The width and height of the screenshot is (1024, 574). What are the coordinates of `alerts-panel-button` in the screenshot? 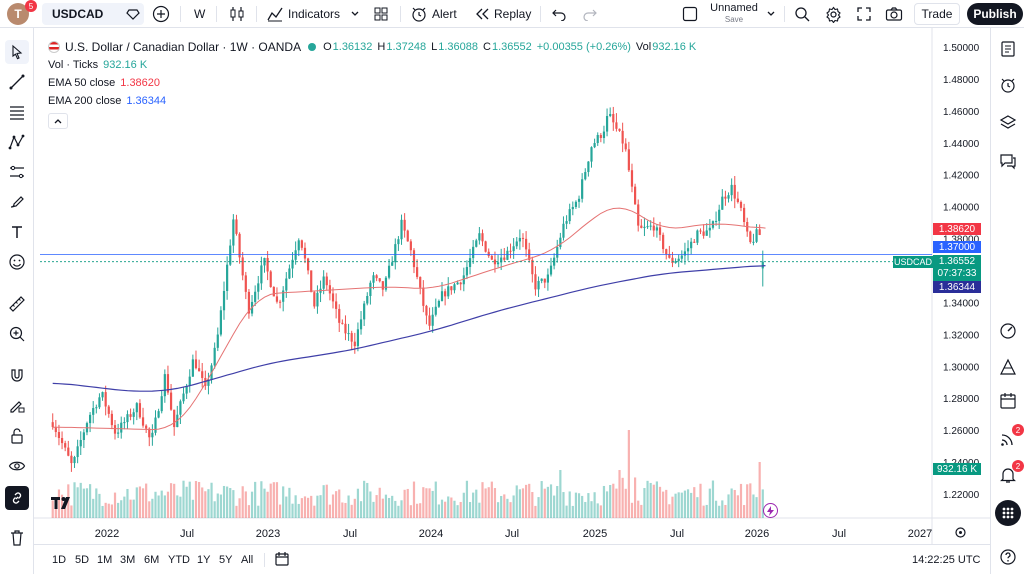 It's located at (1008, 85).